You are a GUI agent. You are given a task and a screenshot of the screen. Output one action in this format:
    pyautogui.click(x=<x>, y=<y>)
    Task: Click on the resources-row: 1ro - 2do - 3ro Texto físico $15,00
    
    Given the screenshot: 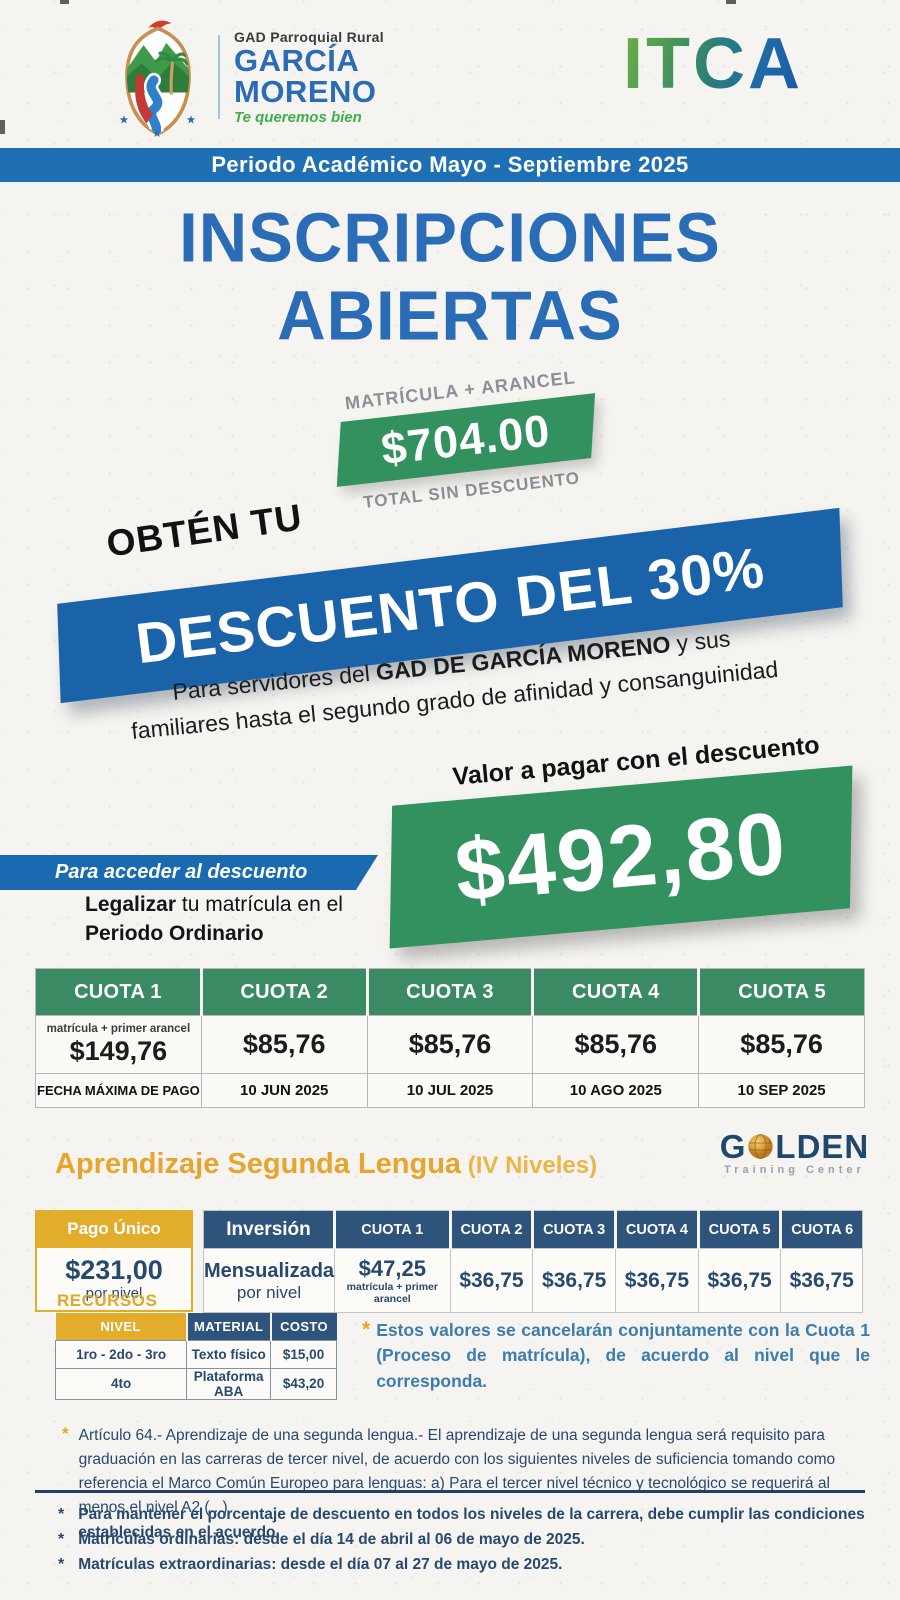 What is the action you would take?
    pyautogui.click(x=195, y=1354)
    